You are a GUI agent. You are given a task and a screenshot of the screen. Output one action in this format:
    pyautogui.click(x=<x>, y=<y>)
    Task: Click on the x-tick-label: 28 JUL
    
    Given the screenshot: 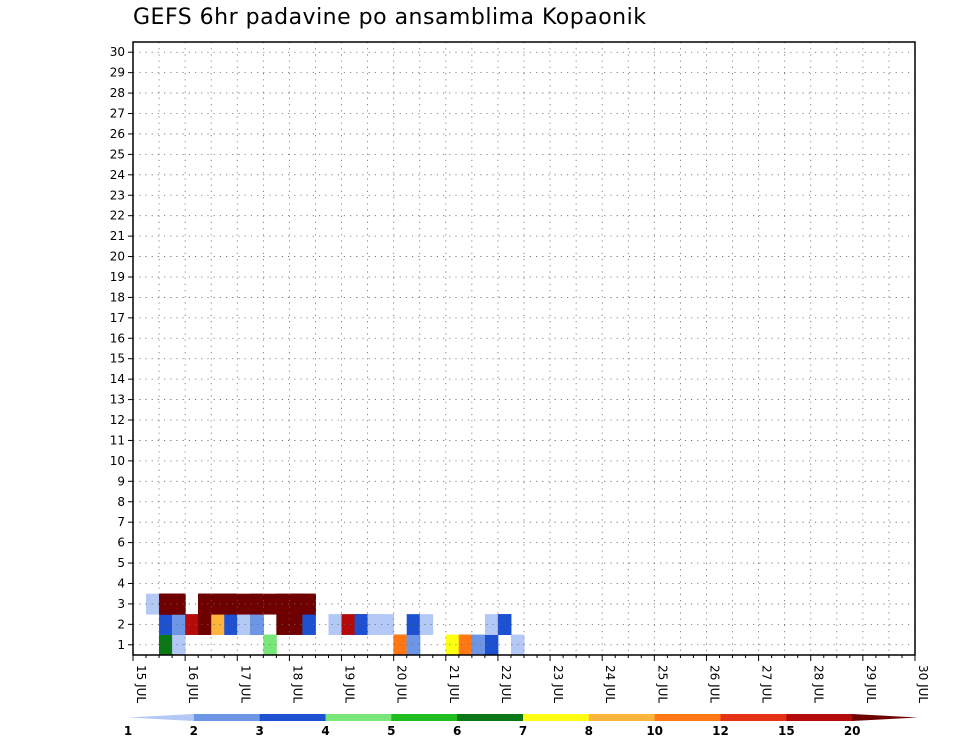 What is the action you would take?
    pyautogui.click(x=819, y=684)
    